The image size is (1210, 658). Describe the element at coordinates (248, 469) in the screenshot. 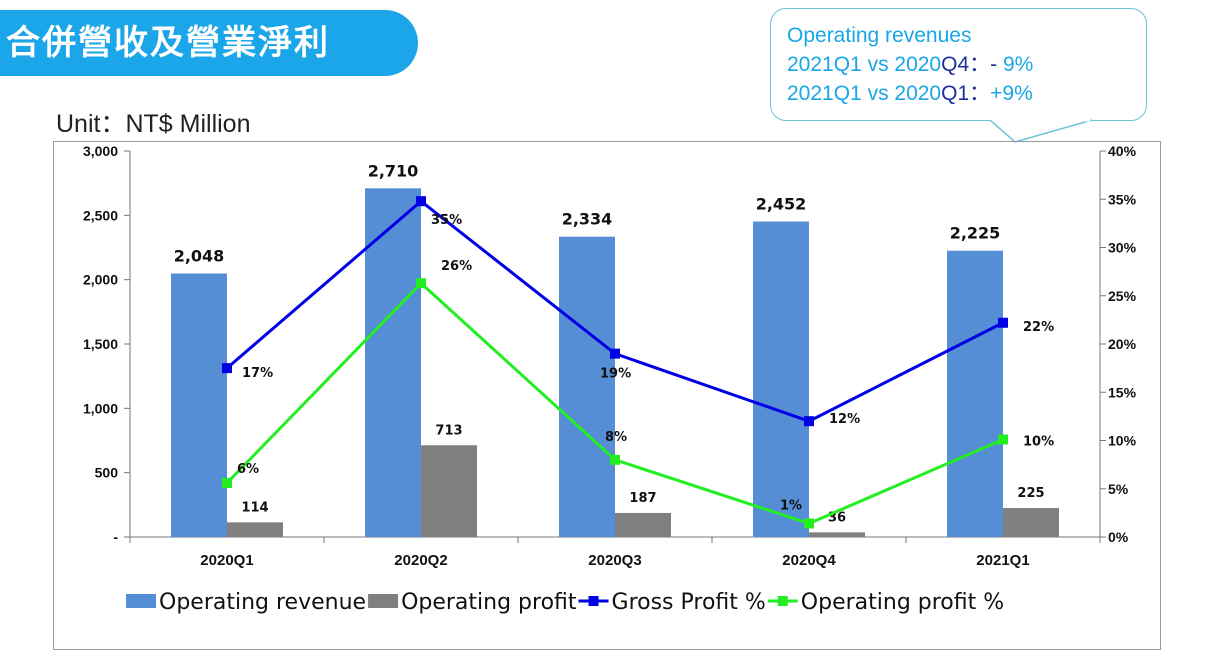

I see `operating-profit-pct-data-label: 6%` at that location.